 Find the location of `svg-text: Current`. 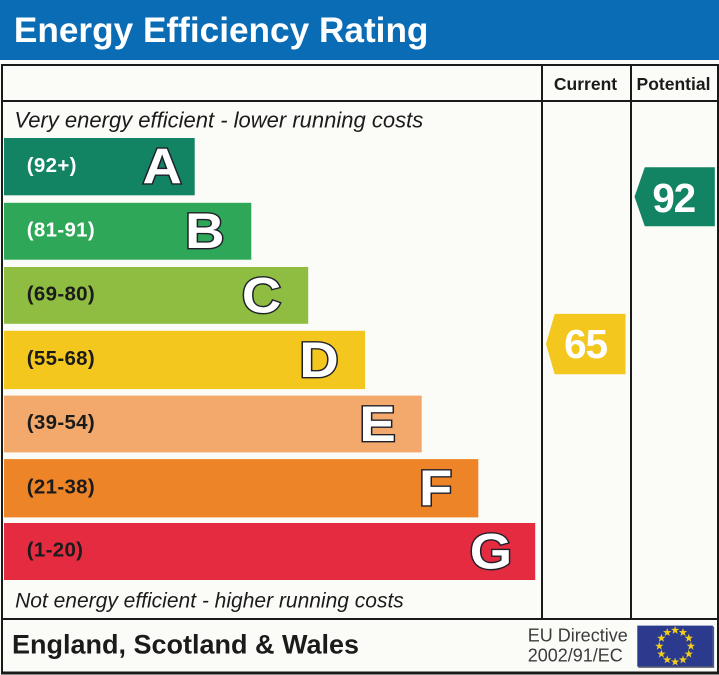

svg-text: Current is located at coordinates (585, 84).